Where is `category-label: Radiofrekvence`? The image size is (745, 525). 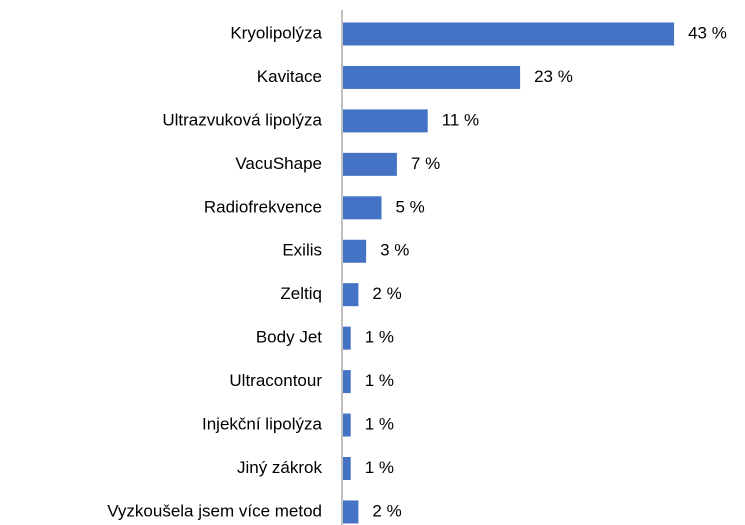
category-label: Radiofrekvence is located at coordinates (263, 206).